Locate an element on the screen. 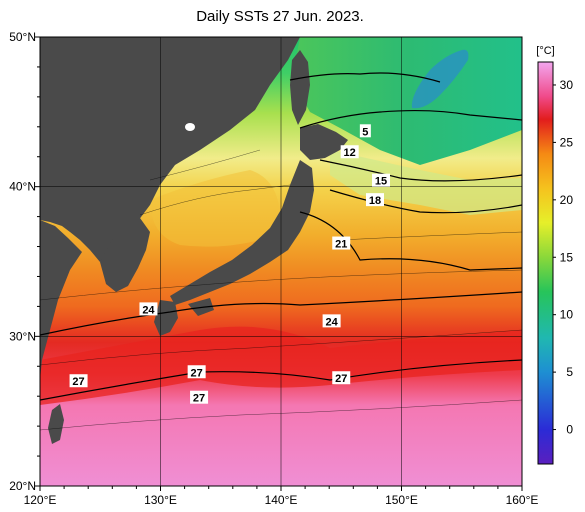 Image resolution: width=585 pixels, height=512 pixels. lon-tick-label: 160°E is located at coordinates (522, 500).